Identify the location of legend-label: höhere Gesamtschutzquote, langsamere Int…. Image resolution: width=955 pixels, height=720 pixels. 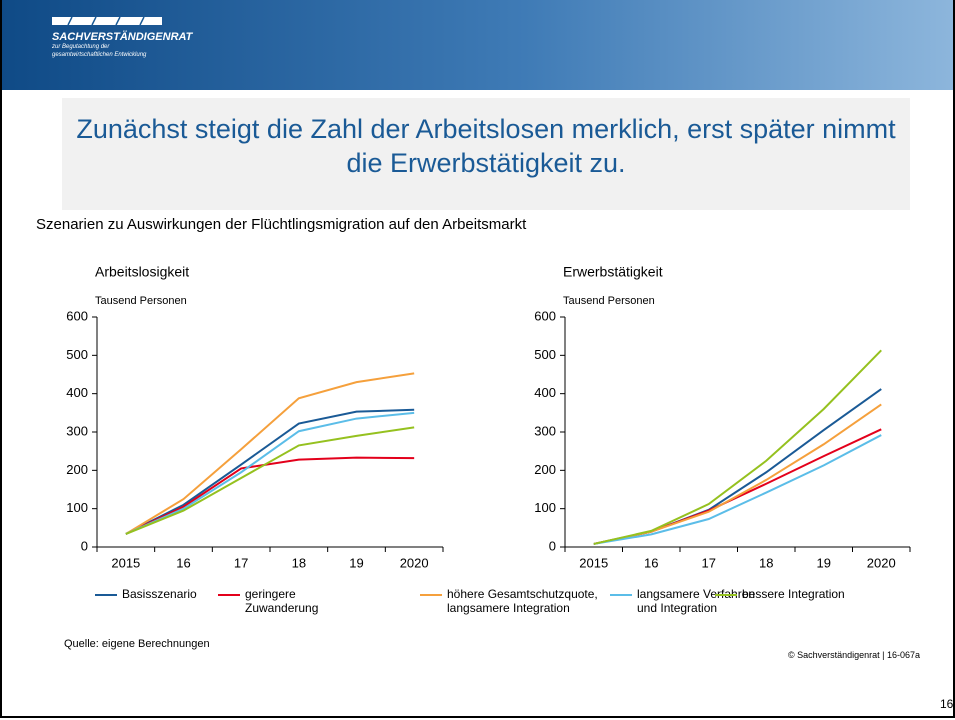
(522, 601).